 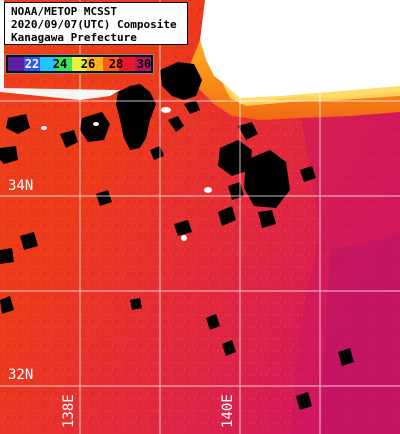 What do you see at coordinates (228, 411) in the screenshot?
I see `longitude-label-140e: 140E` at bounding box center [228, 411].